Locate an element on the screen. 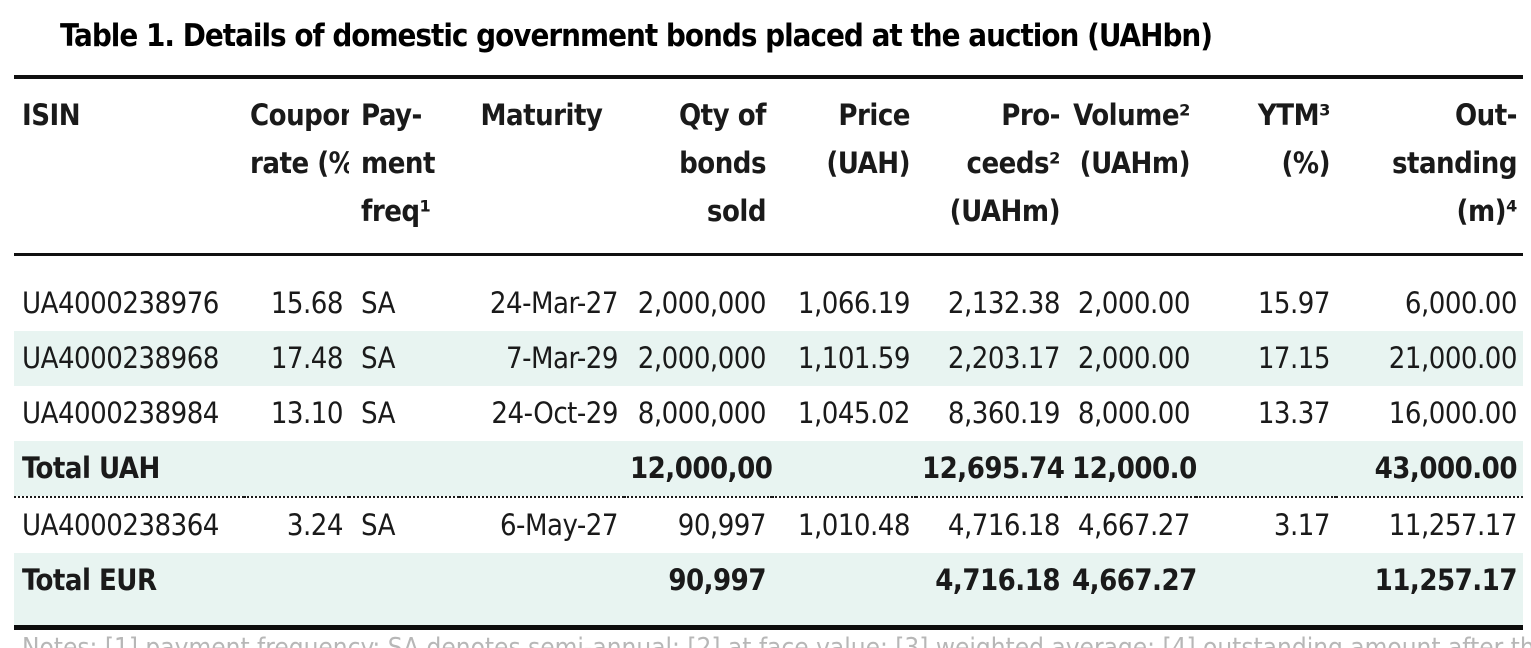 Image resolution: width=1531 pixels, height=648 pixels. col-header-proceeds: Pro- ceeds² (UAHm) is located at coordinates (991, 166).